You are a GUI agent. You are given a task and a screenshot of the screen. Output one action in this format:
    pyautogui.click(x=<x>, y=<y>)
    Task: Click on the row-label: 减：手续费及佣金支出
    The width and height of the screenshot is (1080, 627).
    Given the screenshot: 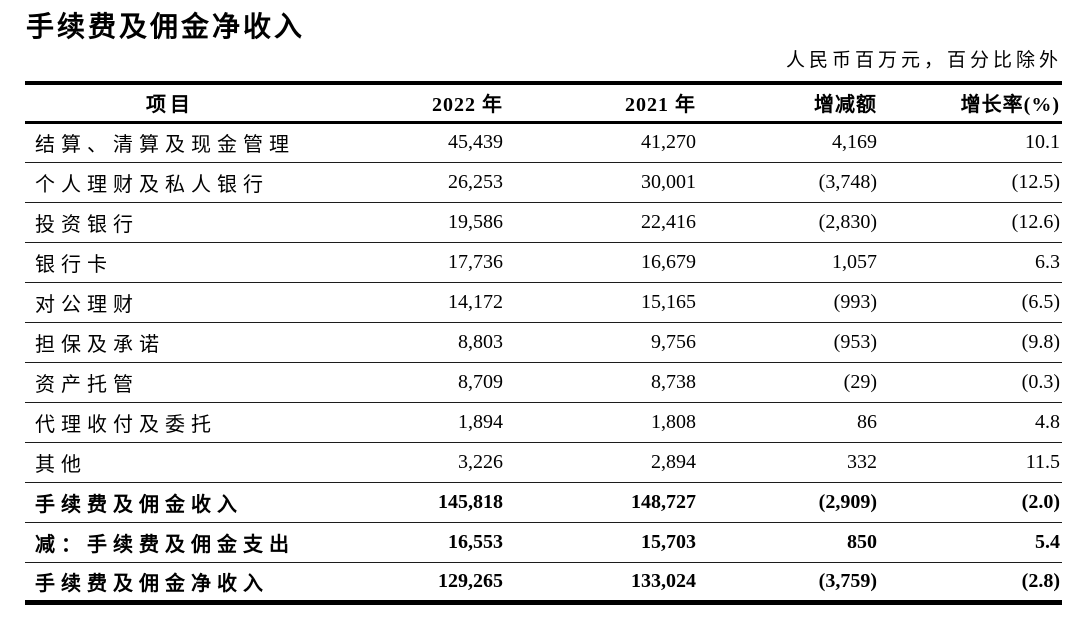 What is the action you would take?
    pyautogui.click(x=165, y=544)
    